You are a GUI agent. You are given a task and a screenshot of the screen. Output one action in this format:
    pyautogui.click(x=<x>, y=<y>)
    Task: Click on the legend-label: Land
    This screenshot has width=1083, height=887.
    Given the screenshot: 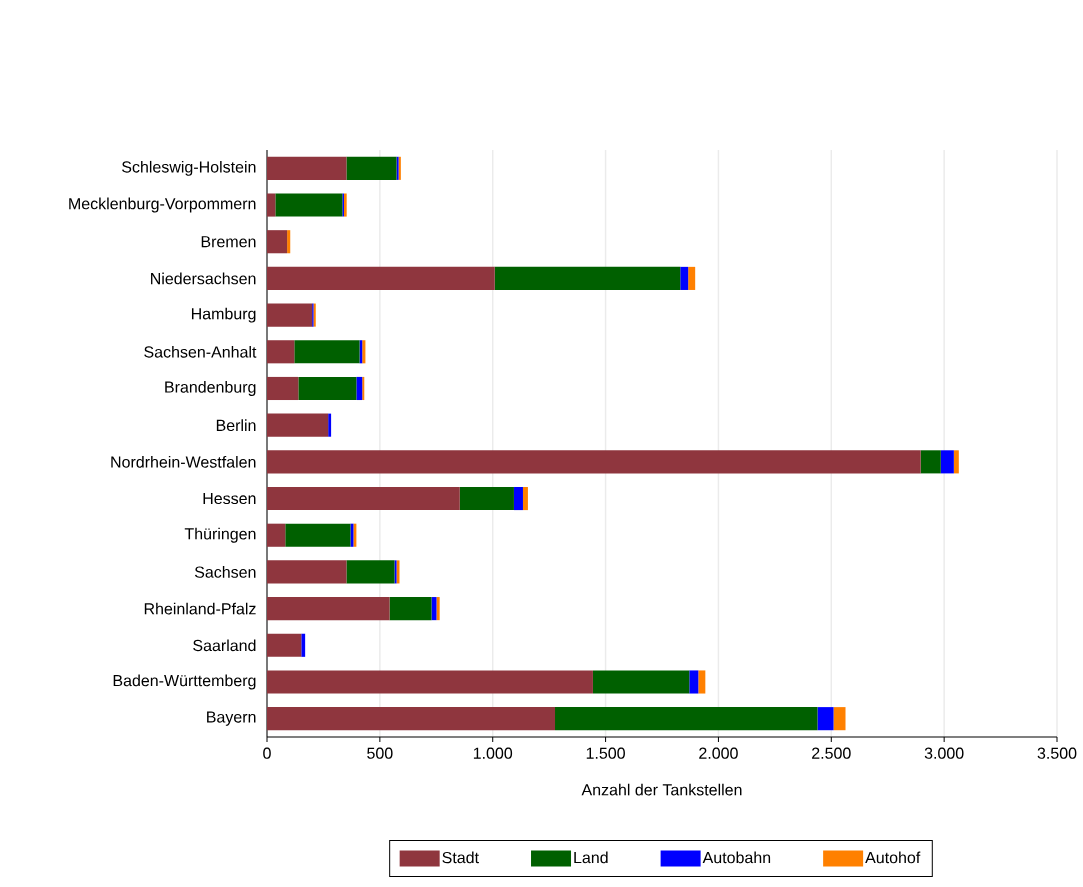 What is the action you would take?
    pyautogui.click(x=591, y=857)
    